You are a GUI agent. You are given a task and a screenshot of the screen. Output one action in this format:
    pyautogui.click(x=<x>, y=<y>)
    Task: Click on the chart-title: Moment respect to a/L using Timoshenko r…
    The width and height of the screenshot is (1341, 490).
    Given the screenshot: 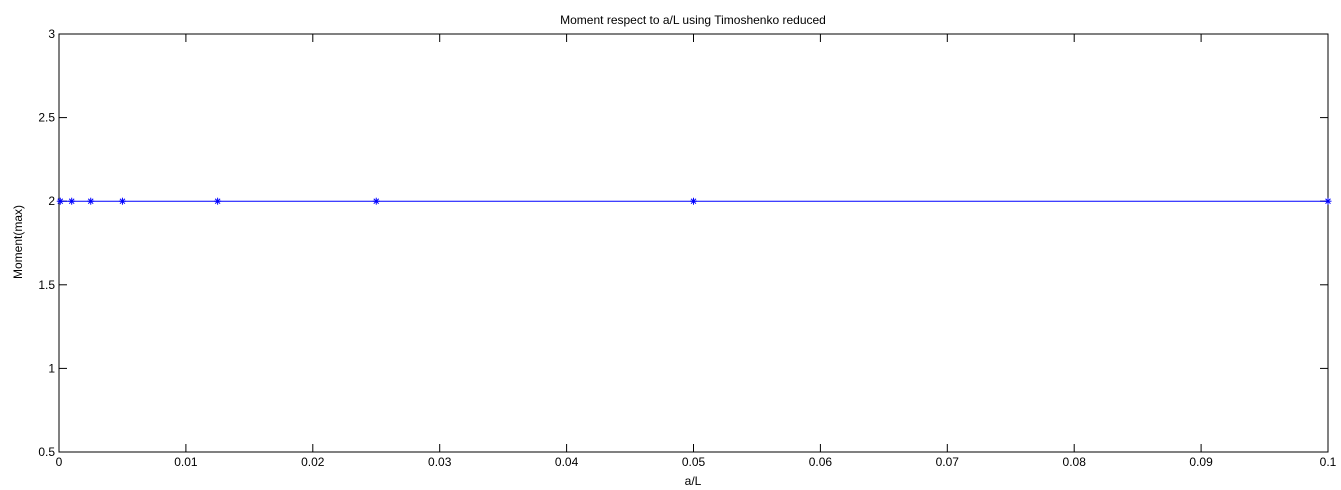 What is the action you would take?
    pyautogui.click(x=693, y=20)
    